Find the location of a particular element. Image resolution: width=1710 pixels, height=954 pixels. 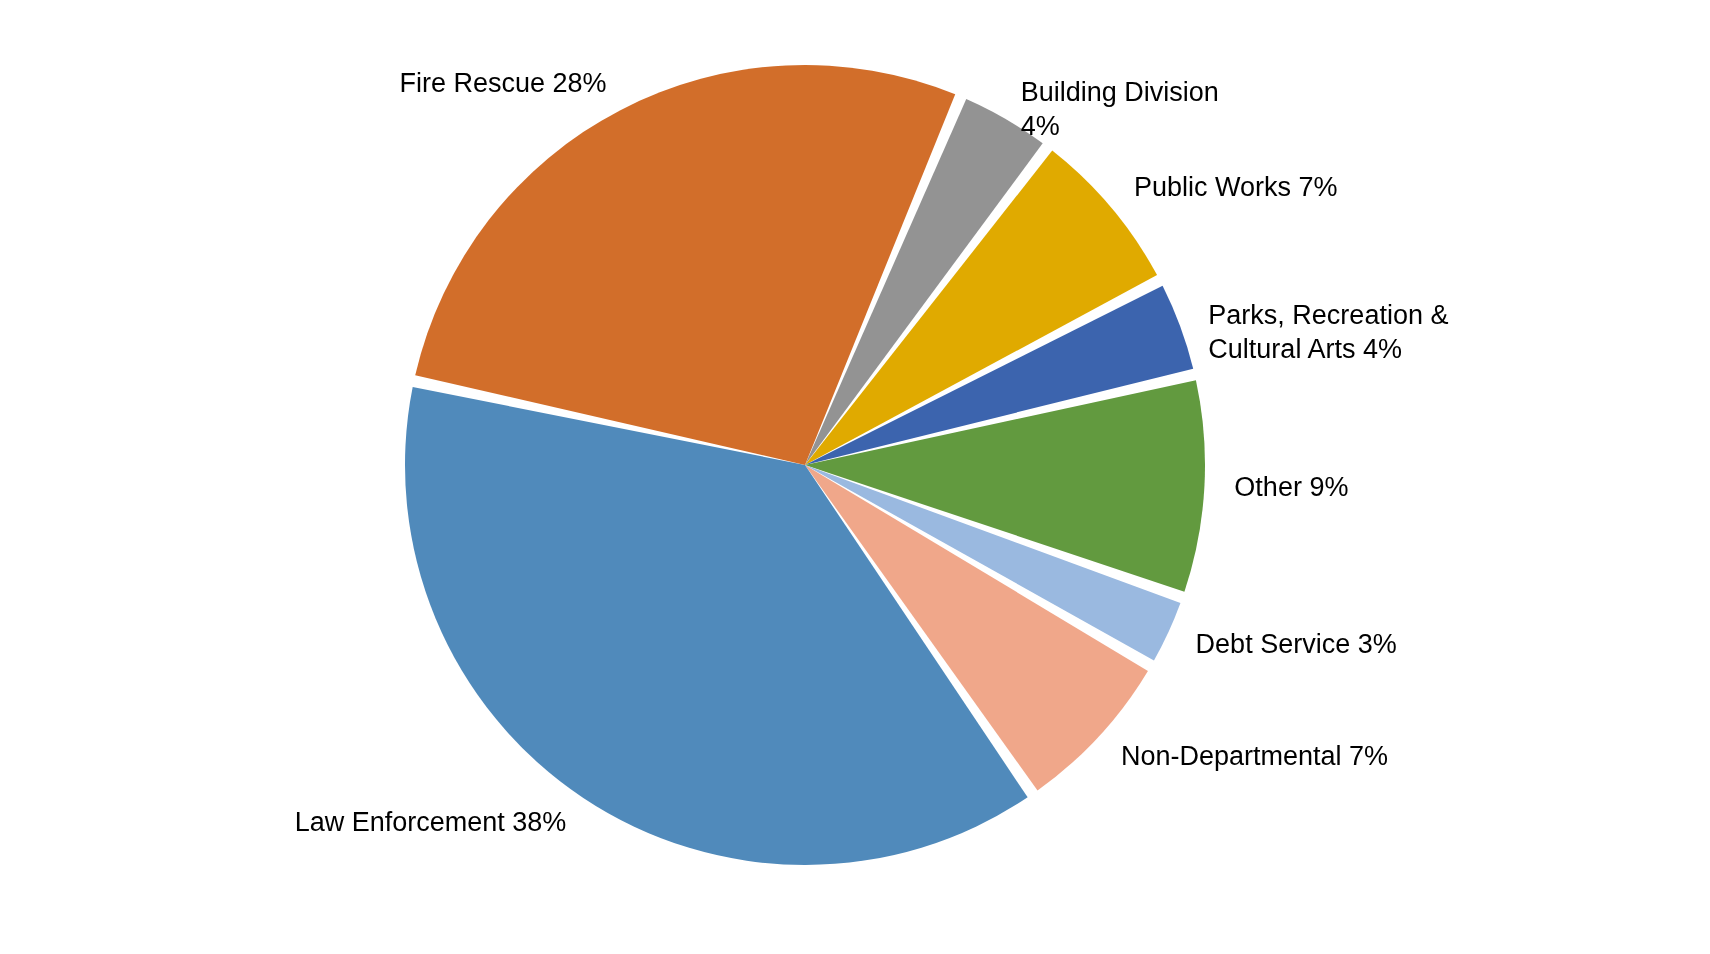

data-label: 4% is located at coordinates (1040, 126).